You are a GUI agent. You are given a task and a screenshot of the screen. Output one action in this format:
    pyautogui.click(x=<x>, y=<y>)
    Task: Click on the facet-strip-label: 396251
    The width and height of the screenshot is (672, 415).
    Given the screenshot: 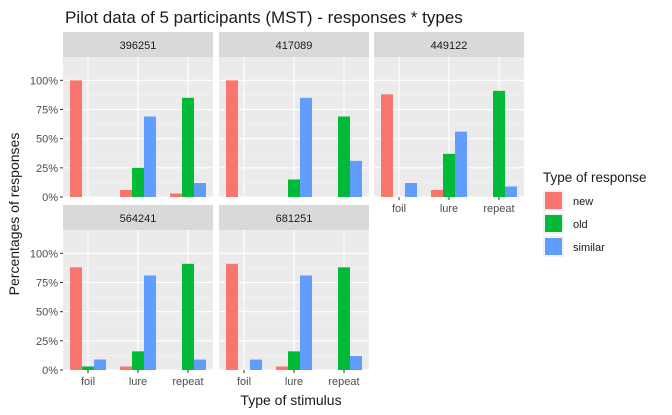 What is the action you would take?
    pyautogui.click(x=138, y=46)
    